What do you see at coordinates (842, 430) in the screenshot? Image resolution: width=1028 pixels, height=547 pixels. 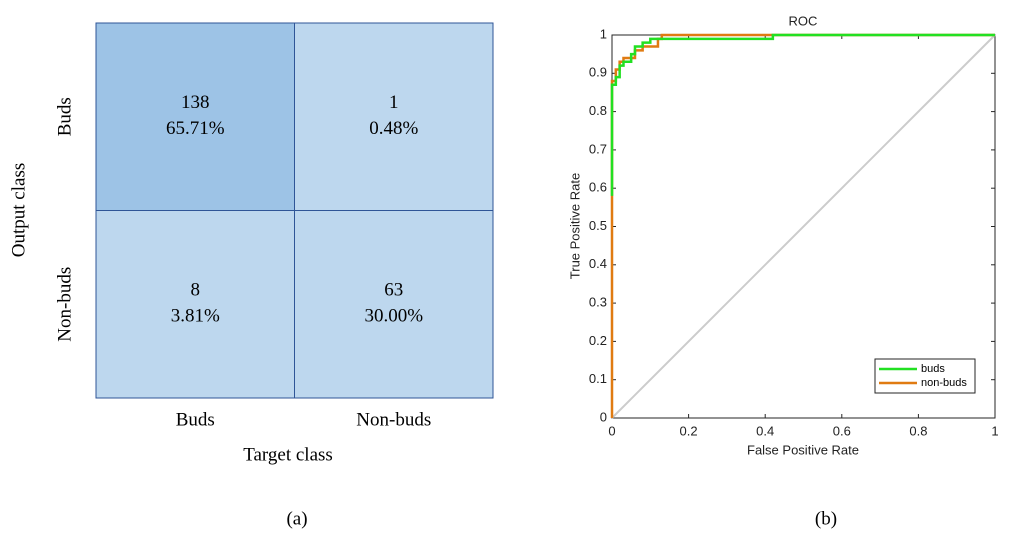 I see `x-tick-label: 0.6` at bounding box center [842, 430].